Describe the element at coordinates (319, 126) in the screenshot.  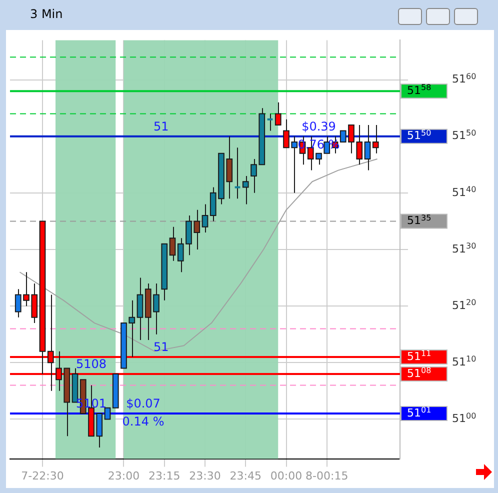
I see `annotation: $0.39` at that location.